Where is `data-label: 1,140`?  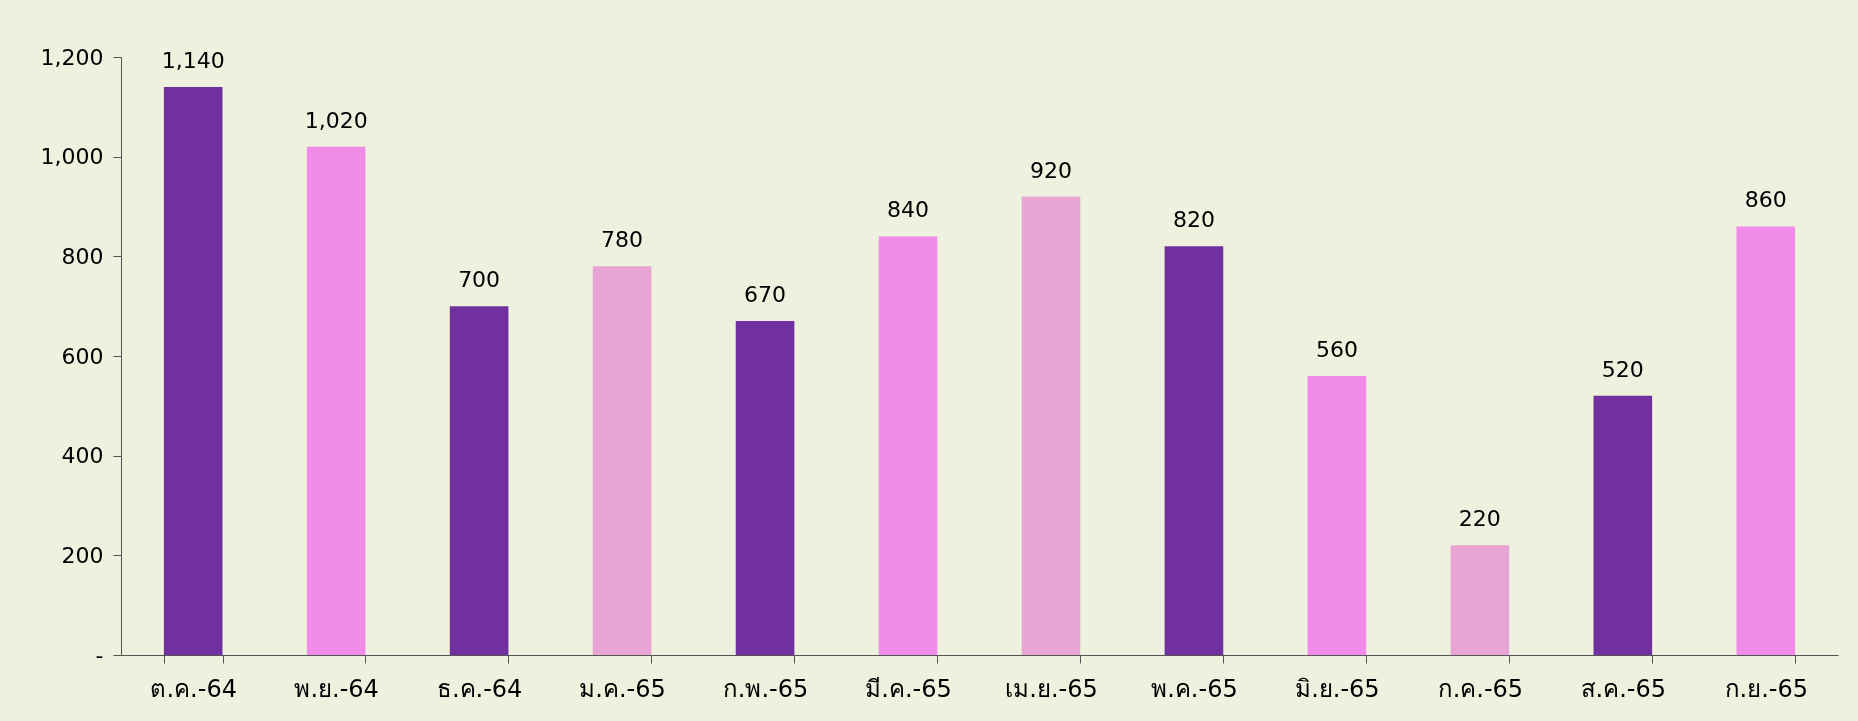 data-label: 1,140 is located at coordinates (193, 60).